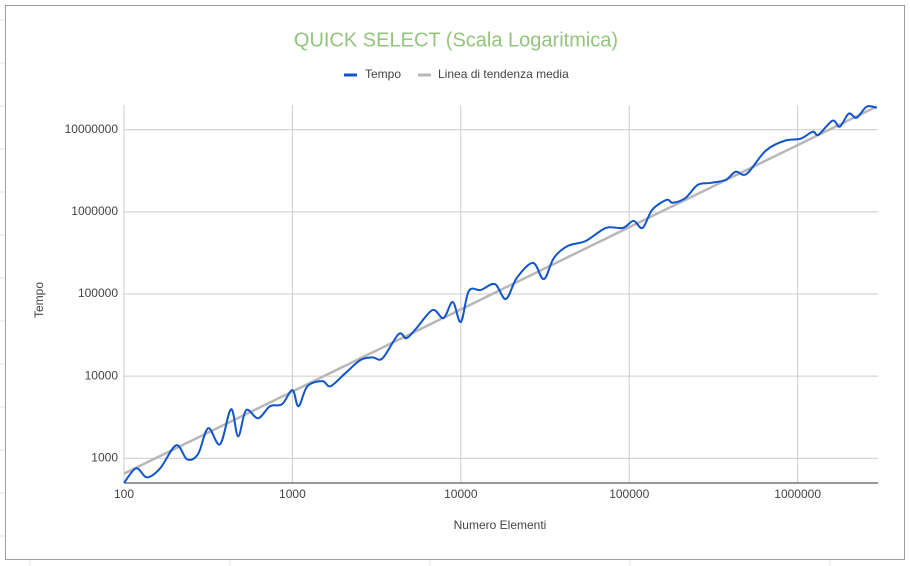 This screenshot has height=566, width=910. I want to click on x-tick-label: 100, so click(124, 494).